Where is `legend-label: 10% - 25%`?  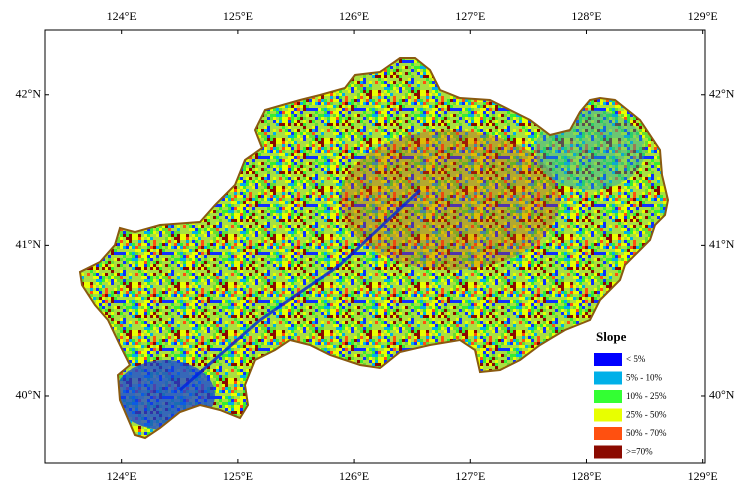 legend-label: 10% - 25% is located at coordinates (646, 396).